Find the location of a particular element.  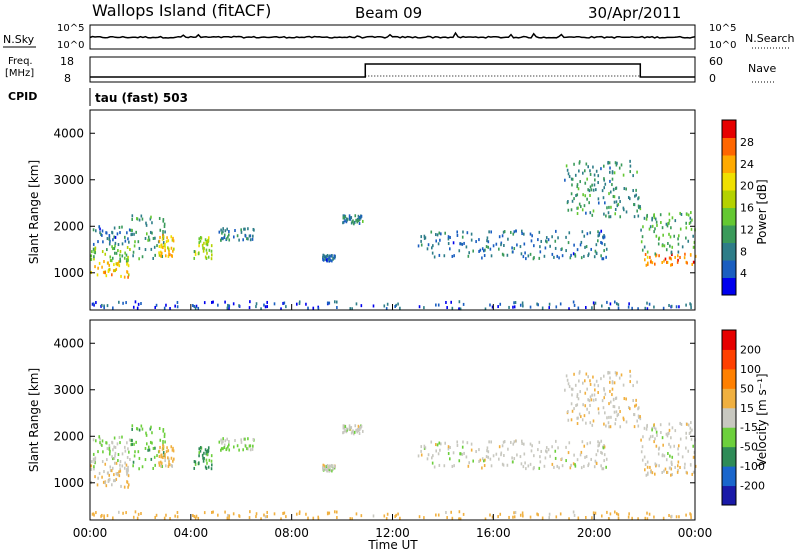

y-tick-label: 1000 is located at coordinates (68, 273).